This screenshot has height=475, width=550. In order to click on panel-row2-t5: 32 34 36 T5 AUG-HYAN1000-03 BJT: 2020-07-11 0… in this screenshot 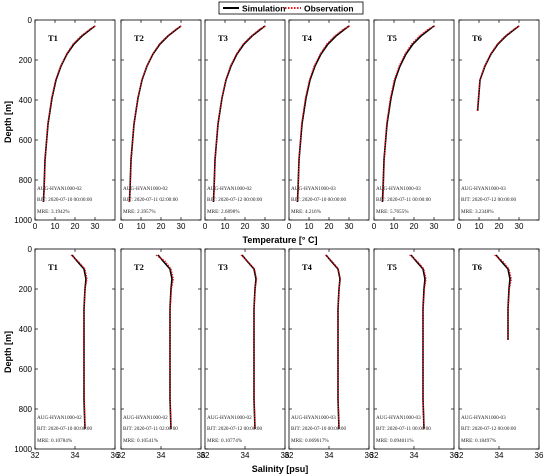, I will do `click(414, 354)`.